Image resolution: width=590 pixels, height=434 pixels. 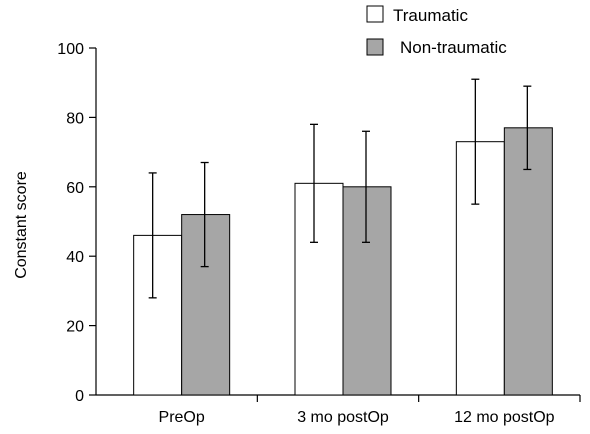 I want to click on x-category-label: 3 mo postOp, so click(x=343, y=417).